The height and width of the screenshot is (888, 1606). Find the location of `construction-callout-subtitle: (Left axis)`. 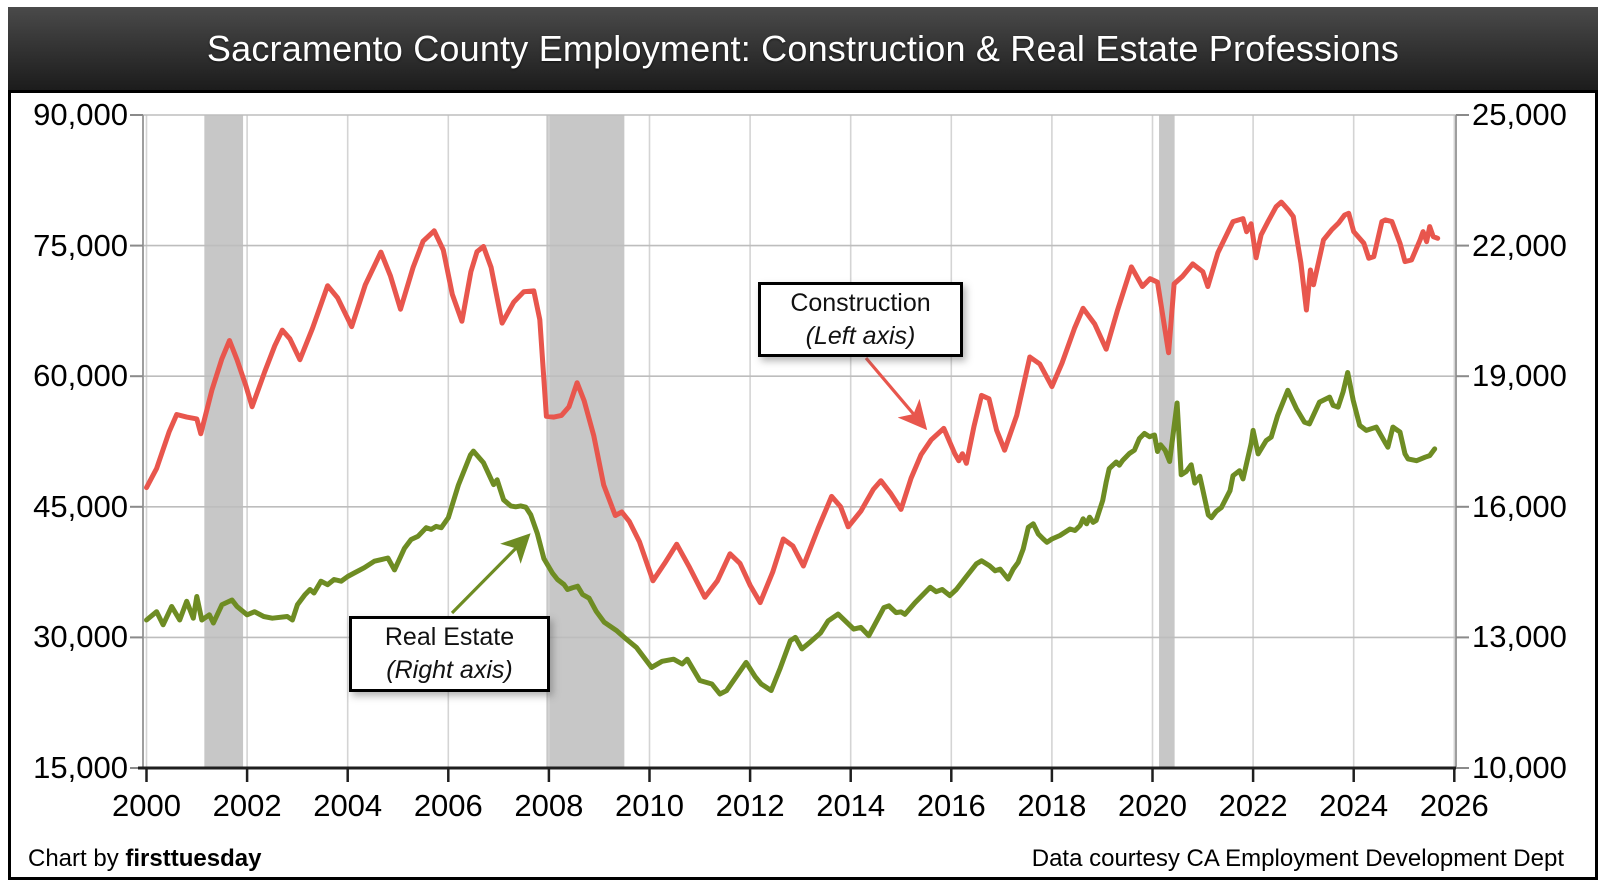

construction-callout-subtitle: (Left axis) is located at coordinates (860, 335).